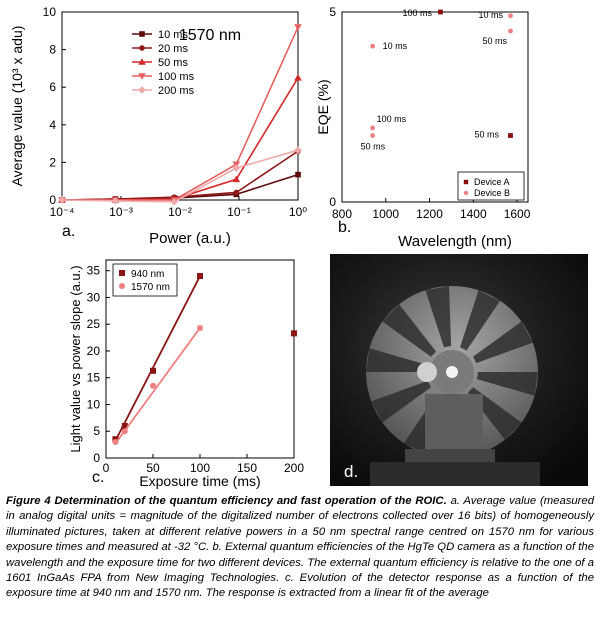 The image size is (600, 633). I want to click on panel-letter-a: a., so click(68, 231).